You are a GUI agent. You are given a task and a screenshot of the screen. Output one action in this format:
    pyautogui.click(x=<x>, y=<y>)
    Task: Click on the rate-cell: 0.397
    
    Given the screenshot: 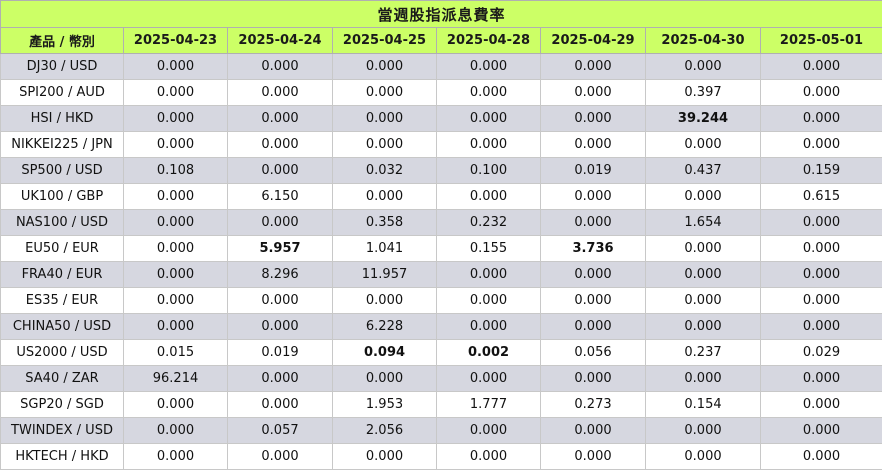 What is the action you would take?
    pyautogui.click(x=703, y=93)
    